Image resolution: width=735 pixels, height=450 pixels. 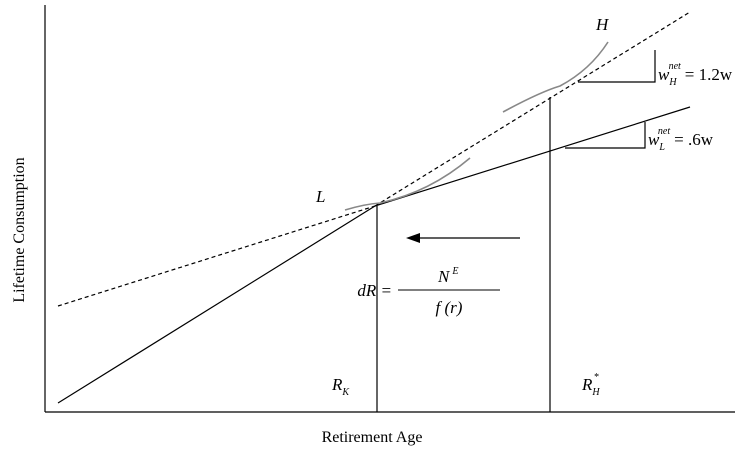 I want to click on flat-line-dashed, so click(x=216, y=256).